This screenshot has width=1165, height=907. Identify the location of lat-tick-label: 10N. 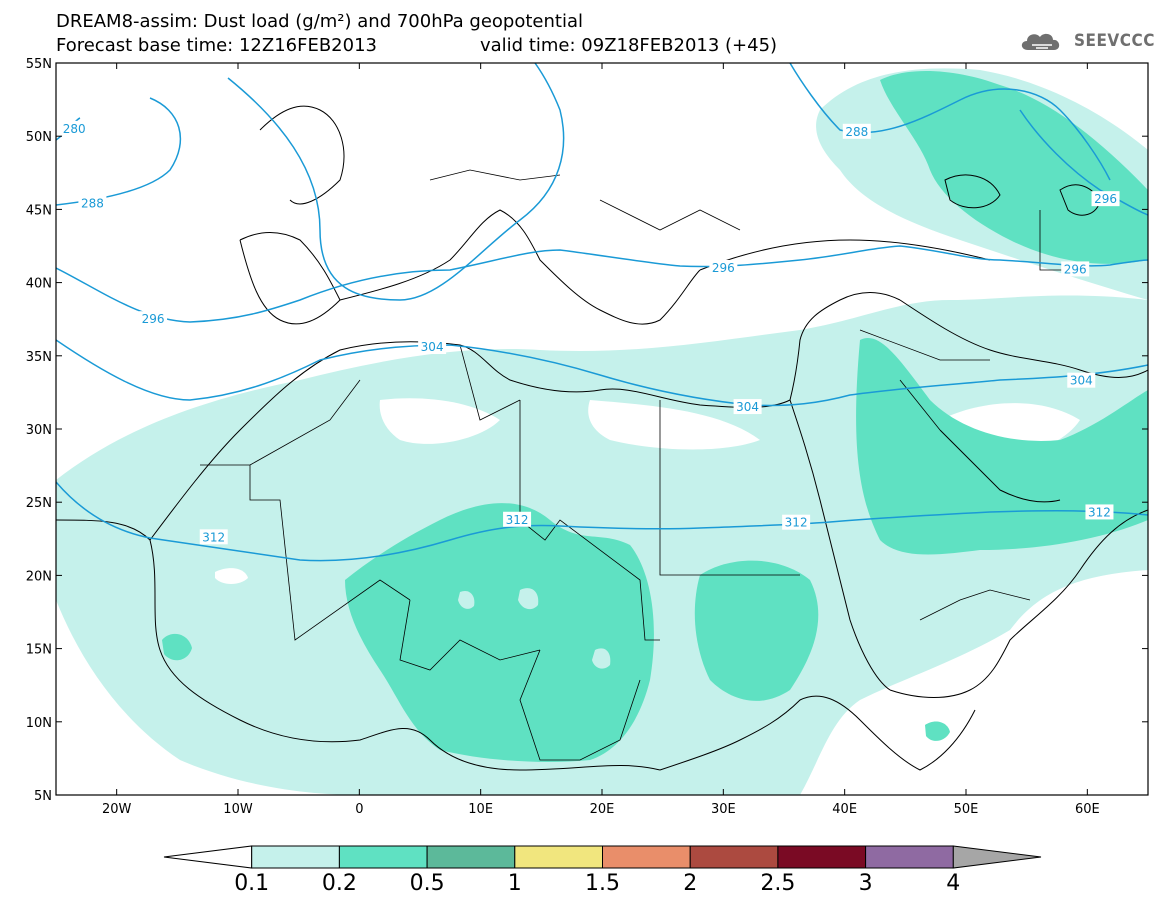
(39, 723).